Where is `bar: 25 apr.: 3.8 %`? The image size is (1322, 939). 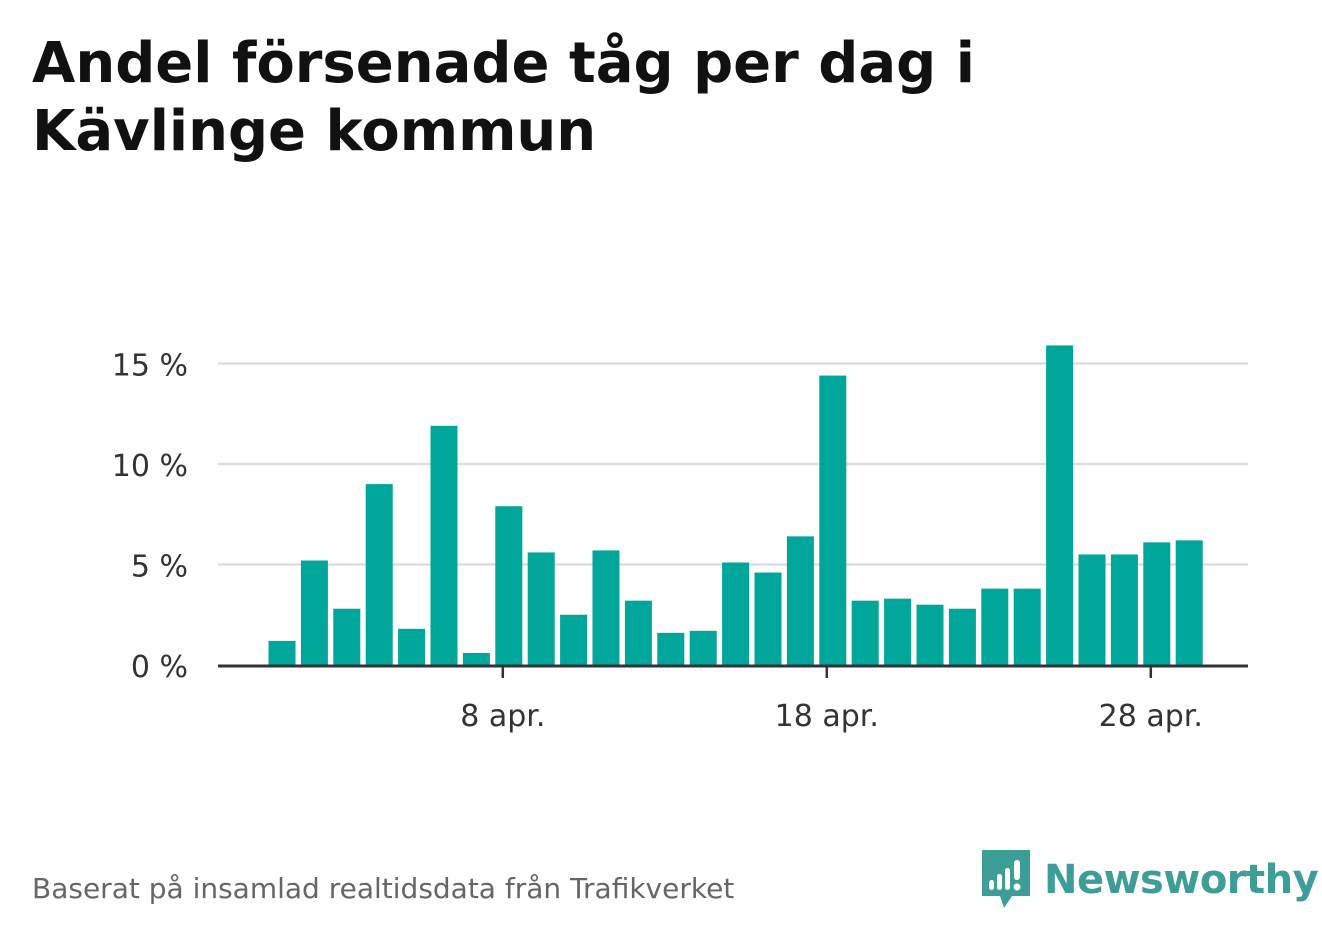
bar: 25 apr.: 3.8 % is located at coordinates (1027, 626).